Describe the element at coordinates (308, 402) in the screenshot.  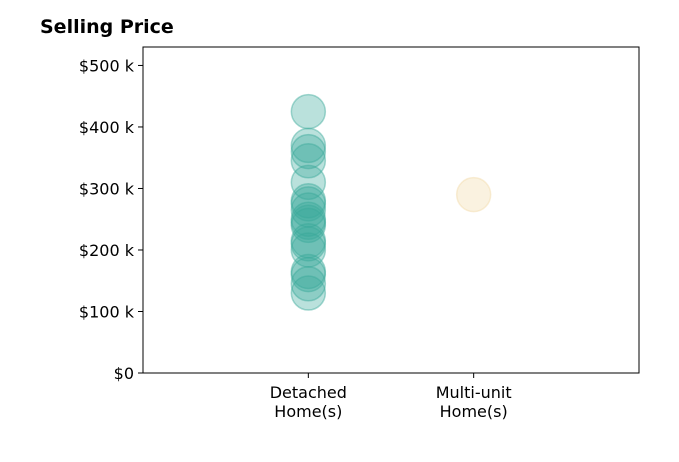
I see `x-tick-label: Detached Home(s)` at that location.